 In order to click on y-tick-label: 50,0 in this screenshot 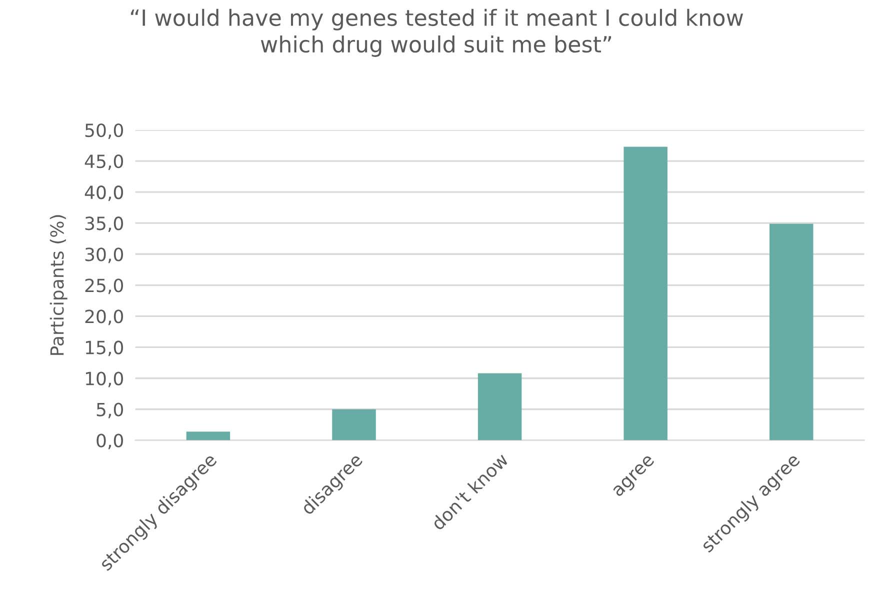, I will do `click(104, 131)`.